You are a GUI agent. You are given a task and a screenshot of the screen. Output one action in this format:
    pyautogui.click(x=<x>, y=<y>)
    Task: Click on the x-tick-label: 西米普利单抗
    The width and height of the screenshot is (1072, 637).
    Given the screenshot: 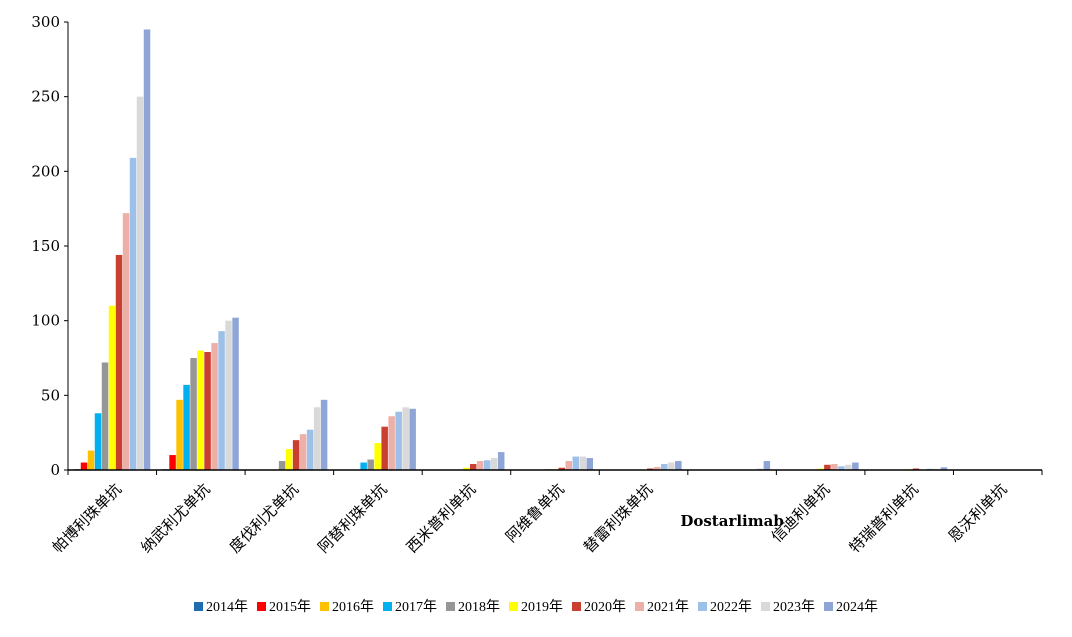 What is the action you would take?
    pyautogui.click(x=441, y=518)
    